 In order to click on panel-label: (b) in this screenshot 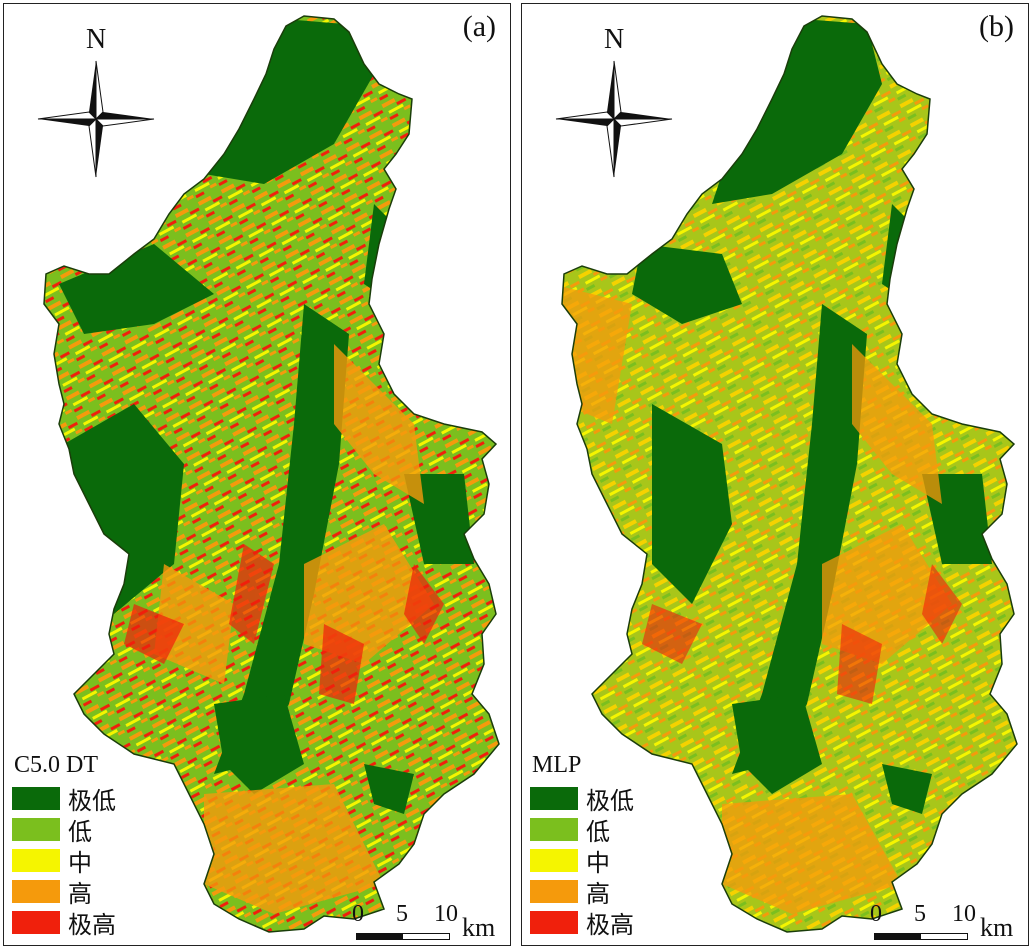, I will do `click(996, 26)`.